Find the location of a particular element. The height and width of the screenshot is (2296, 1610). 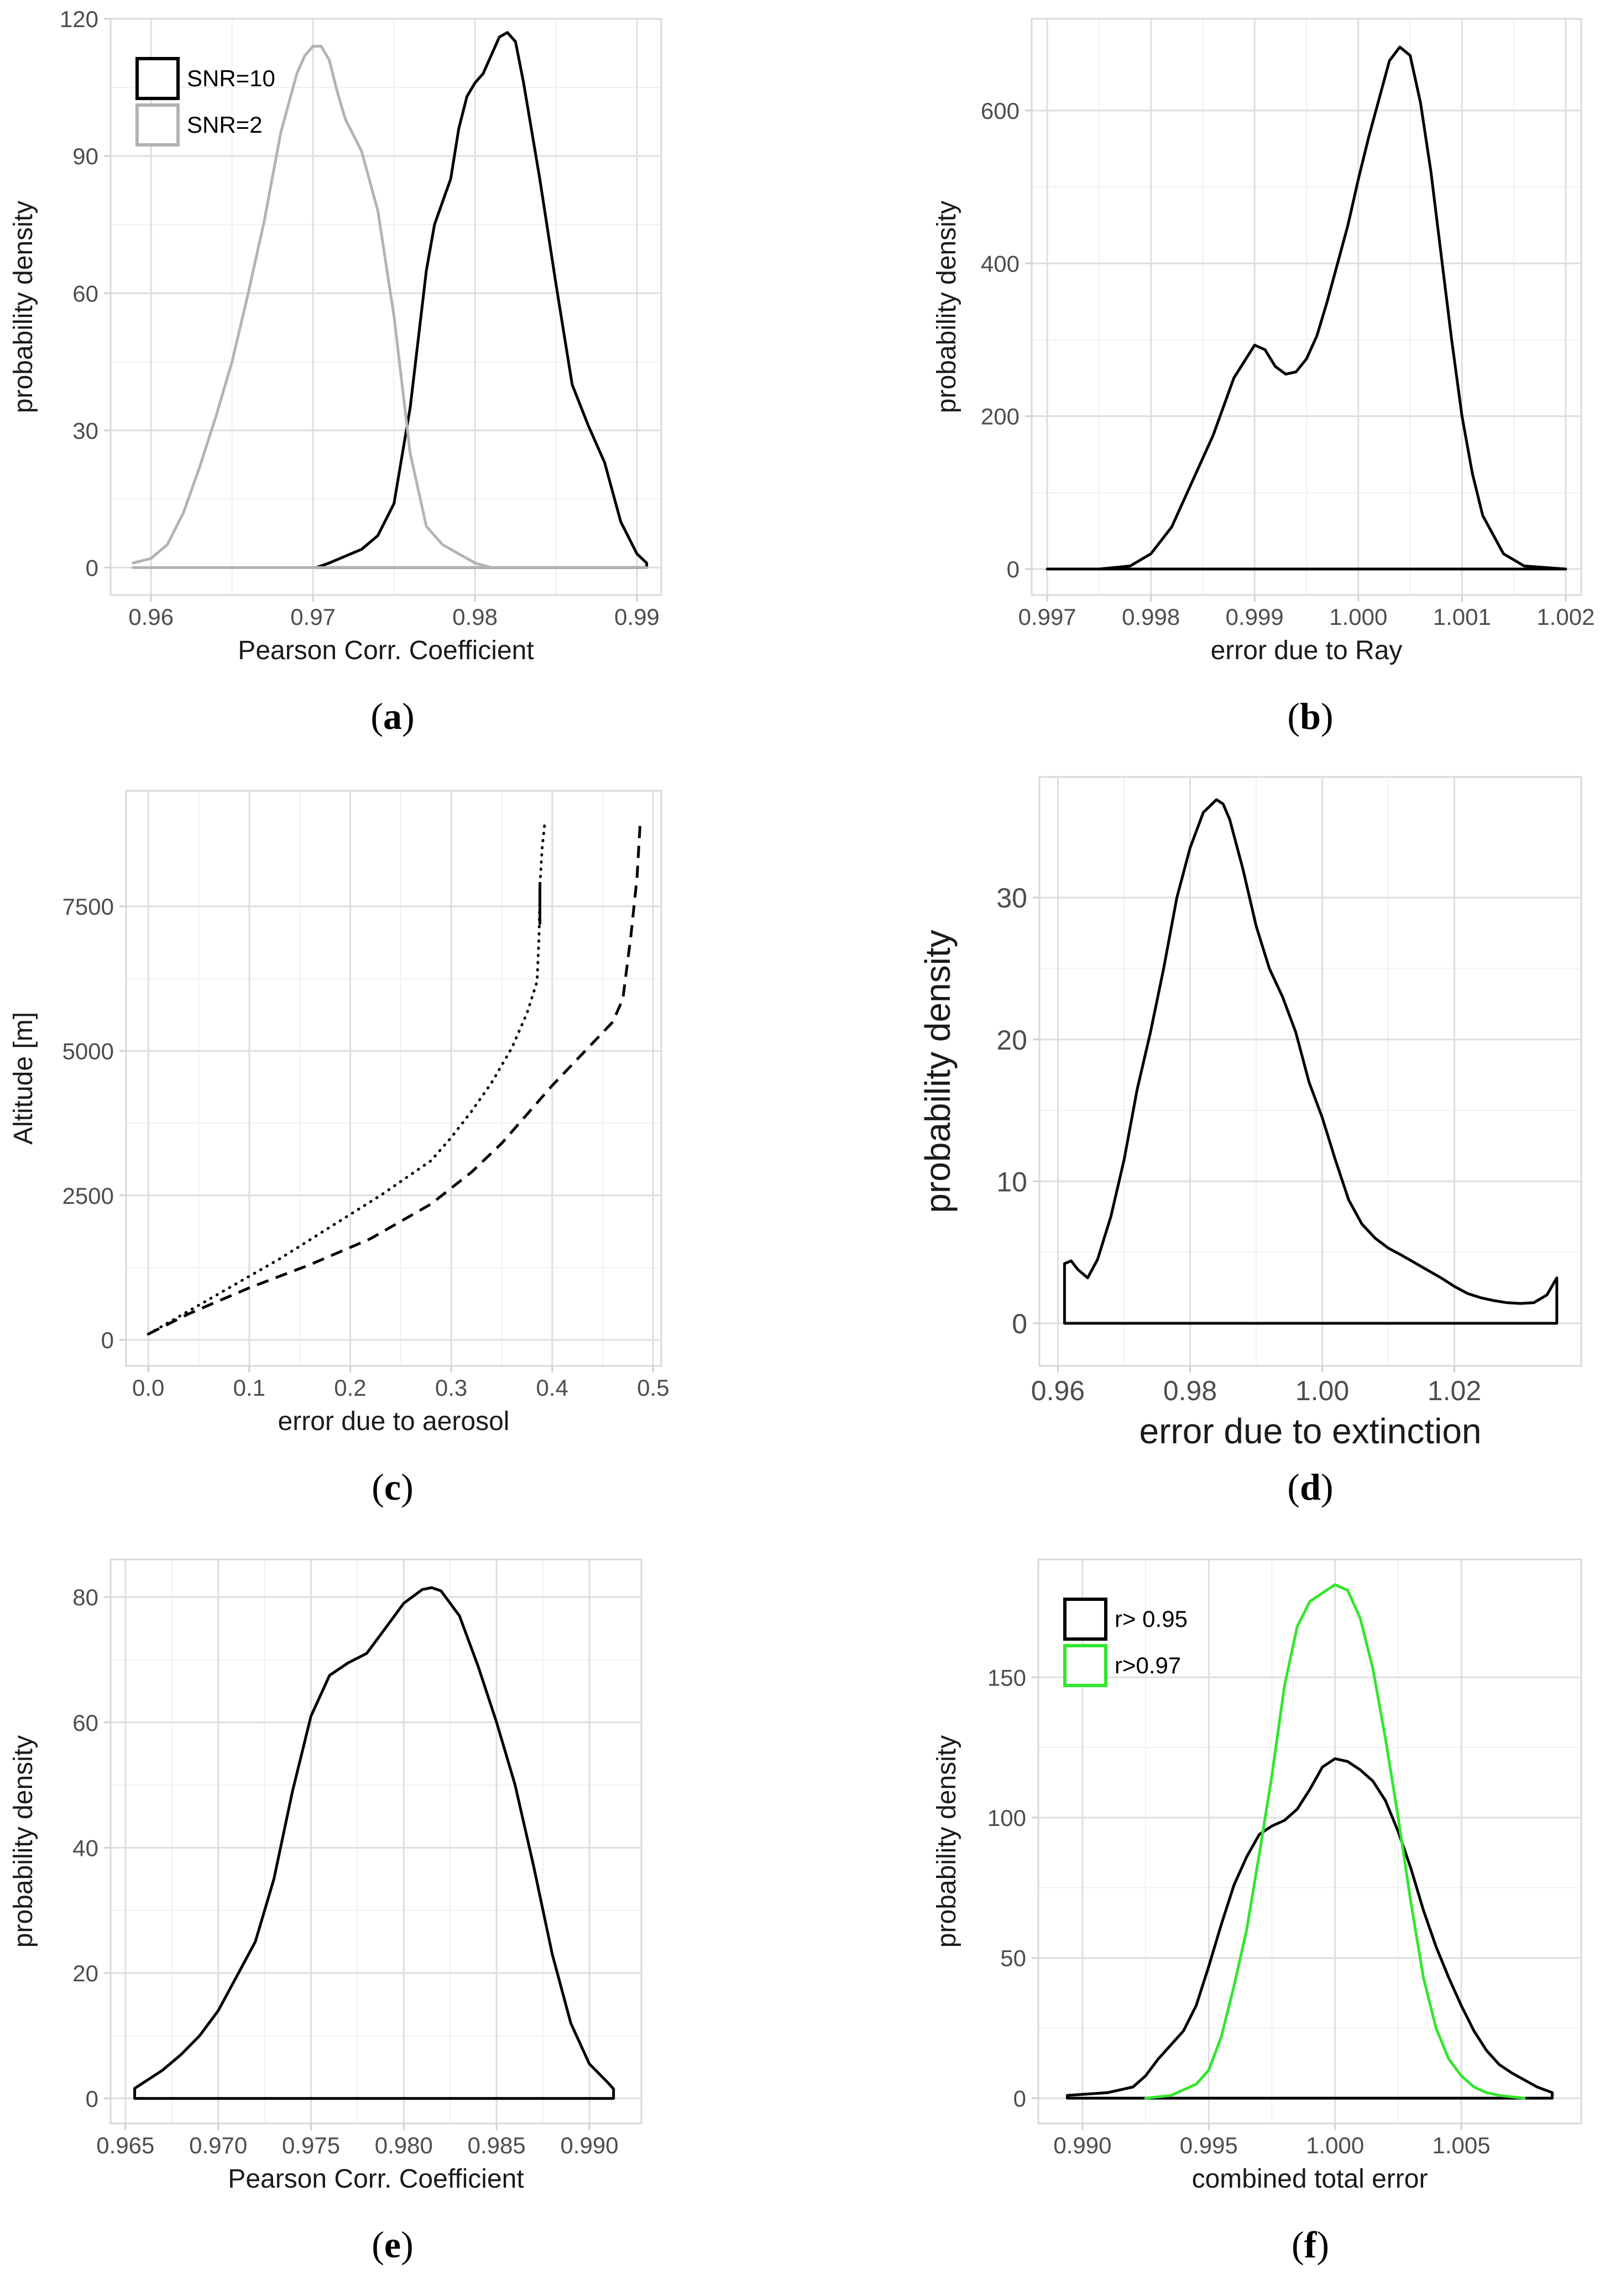

x-tick-label: 0.970 is located at coordinates (218, 2145).